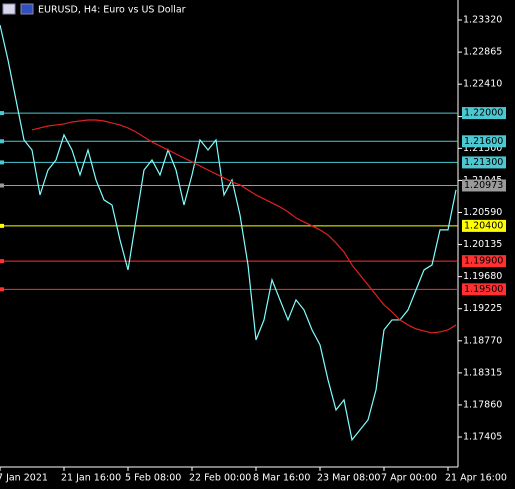 The image size is (515, 489). Describe the element at coordinates (153, 478) in the screenshot. I see `x-tick-label: 5 Feb 08:00` at that location.